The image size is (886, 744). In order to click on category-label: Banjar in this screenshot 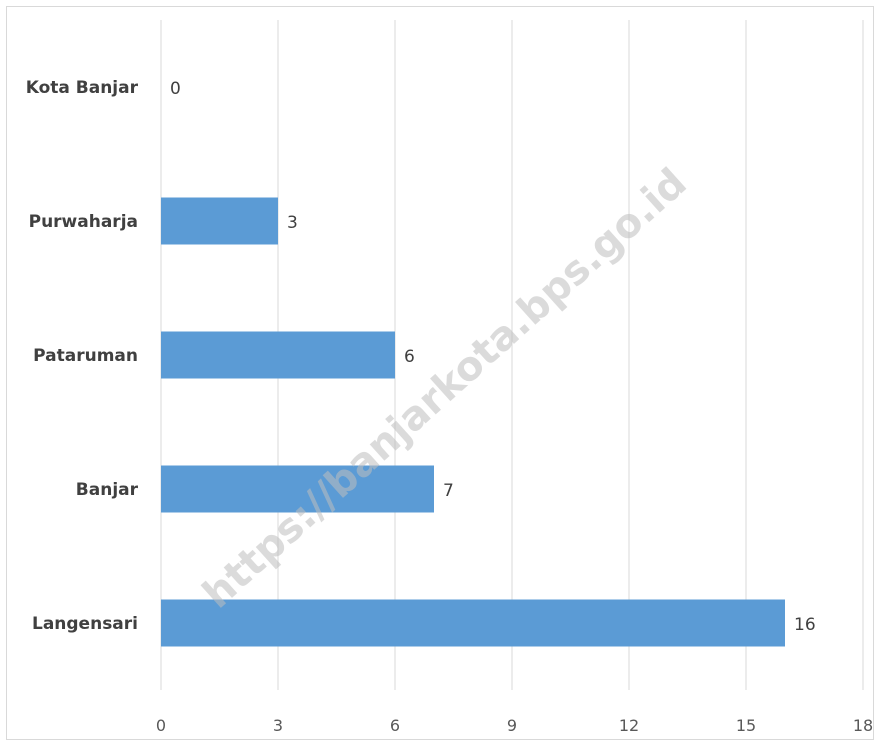, I will do `click(107, 490)`.